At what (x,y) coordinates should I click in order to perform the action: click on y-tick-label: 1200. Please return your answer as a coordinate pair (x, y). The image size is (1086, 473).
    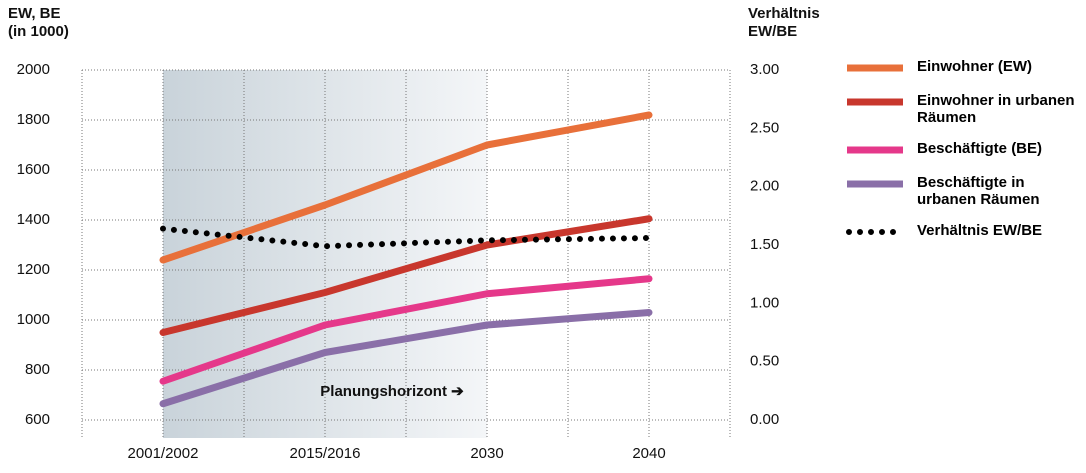
    Looking at the image, I should click on (33, 269).